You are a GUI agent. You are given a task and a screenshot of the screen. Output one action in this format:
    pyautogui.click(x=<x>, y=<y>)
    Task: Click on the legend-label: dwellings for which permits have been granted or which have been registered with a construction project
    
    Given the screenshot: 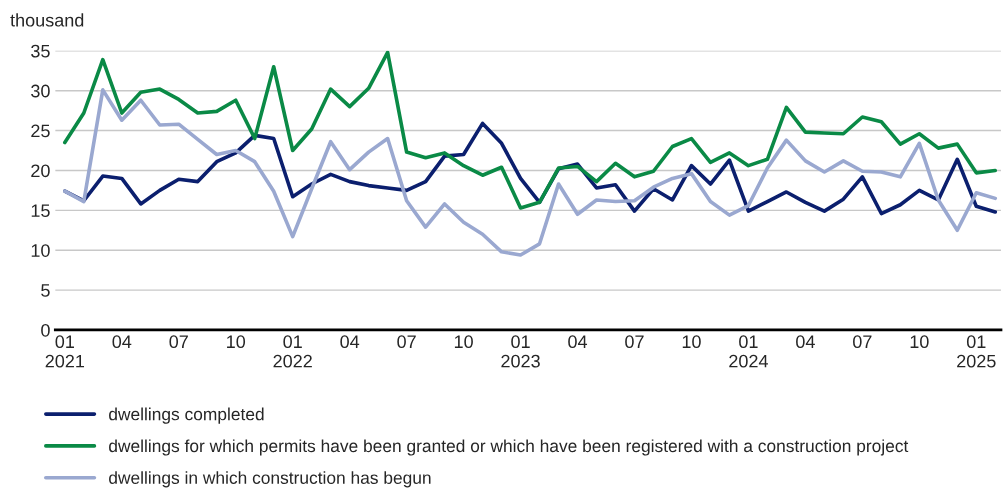 What is the action you would take?
    pyautogui.click(x=509, y=447)
    